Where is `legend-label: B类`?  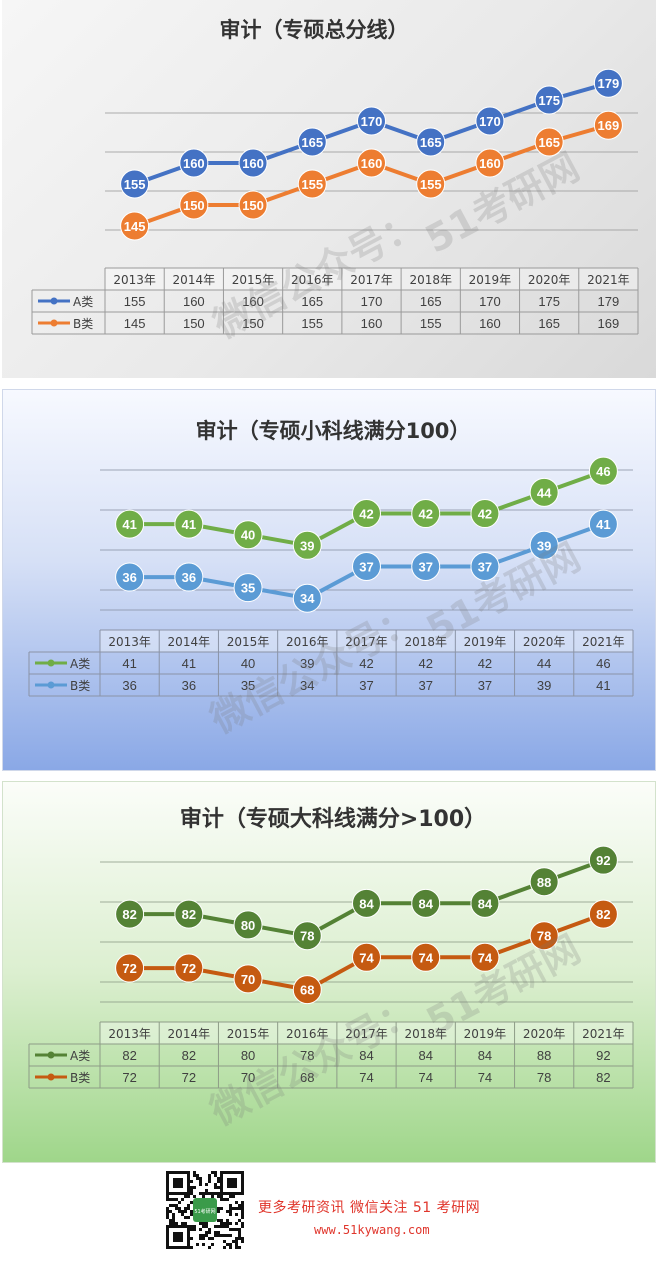
legend-label: B类 is located at coordinates (83, 324).